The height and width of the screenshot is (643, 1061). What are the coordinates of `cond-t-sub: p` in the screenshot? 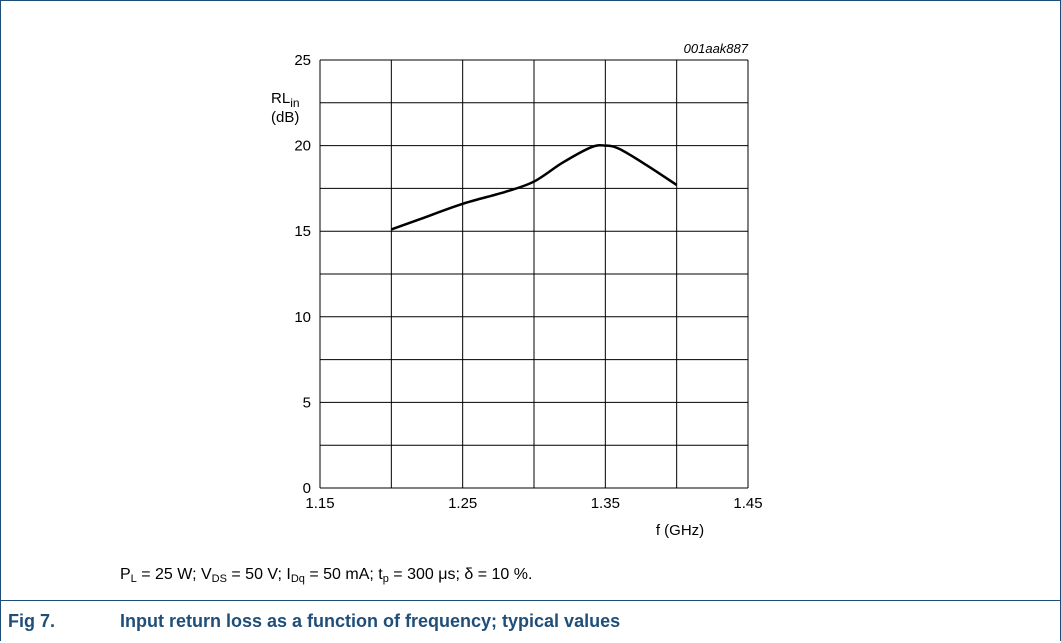 It's located at (385, 579).